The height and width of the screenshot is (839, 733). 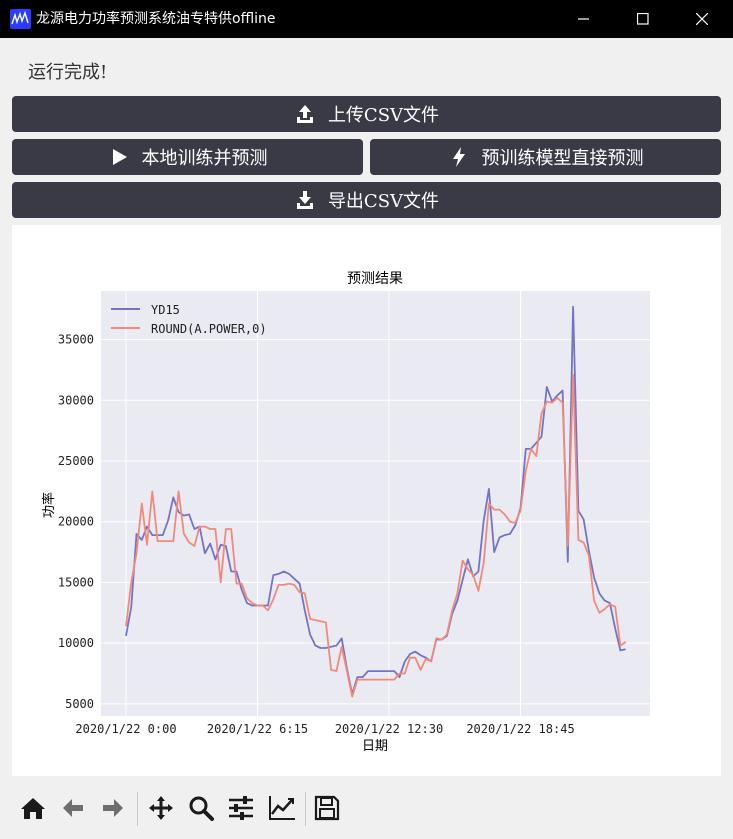 I want to click on forward-arrow-icon, so click(x=113, y=808).